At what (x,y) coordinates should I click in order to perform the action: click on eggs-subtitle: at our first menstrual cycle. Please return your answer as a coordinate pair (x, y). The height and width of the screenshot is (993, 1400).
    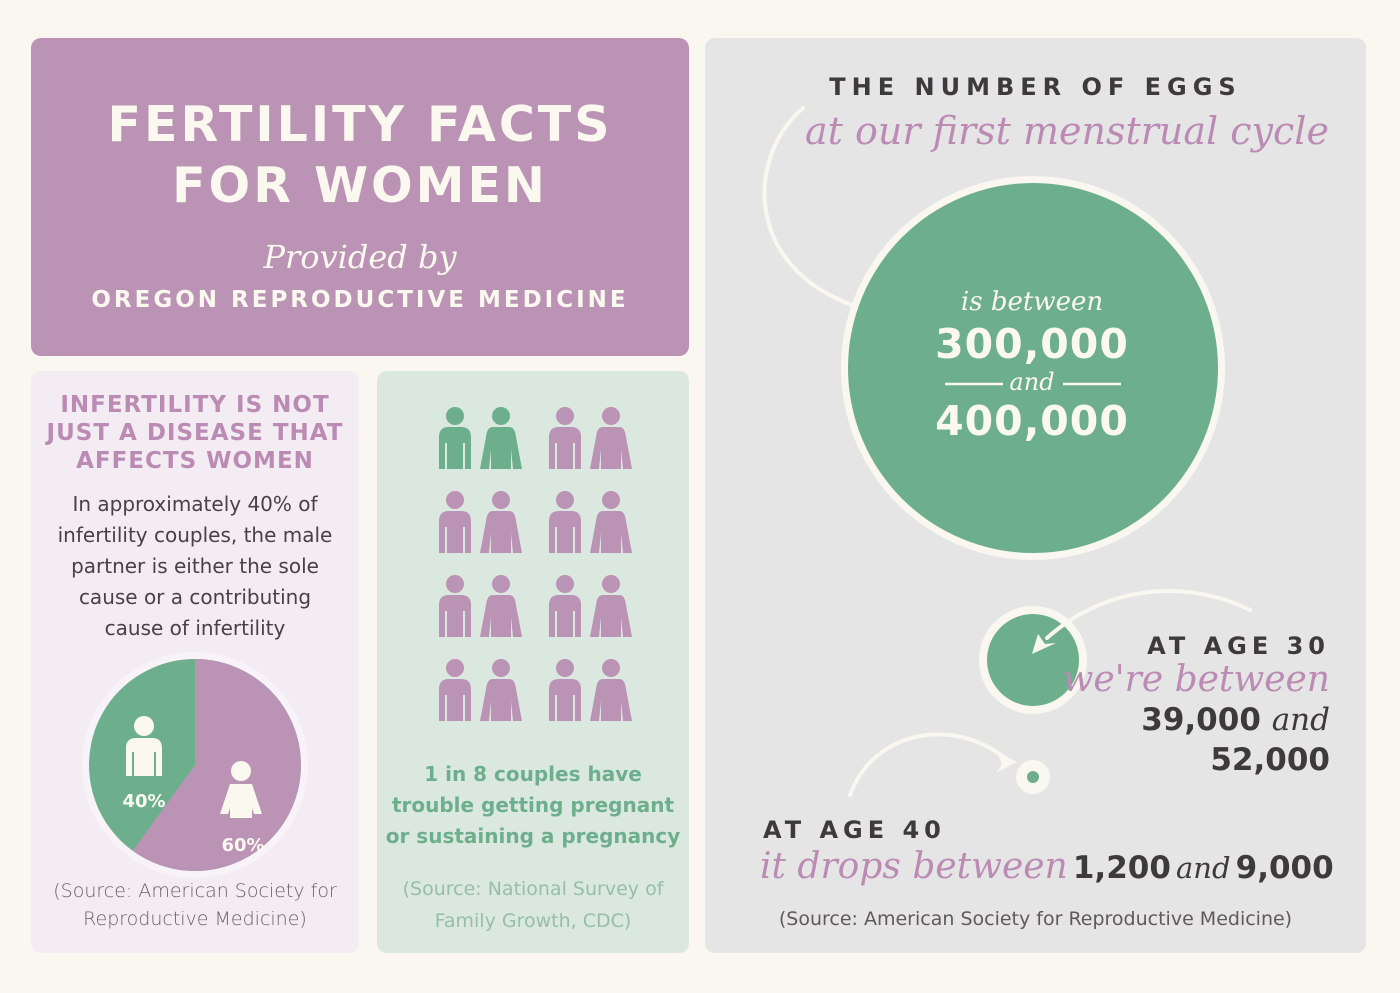
    Looking at the image, I should click on (1067, 131).